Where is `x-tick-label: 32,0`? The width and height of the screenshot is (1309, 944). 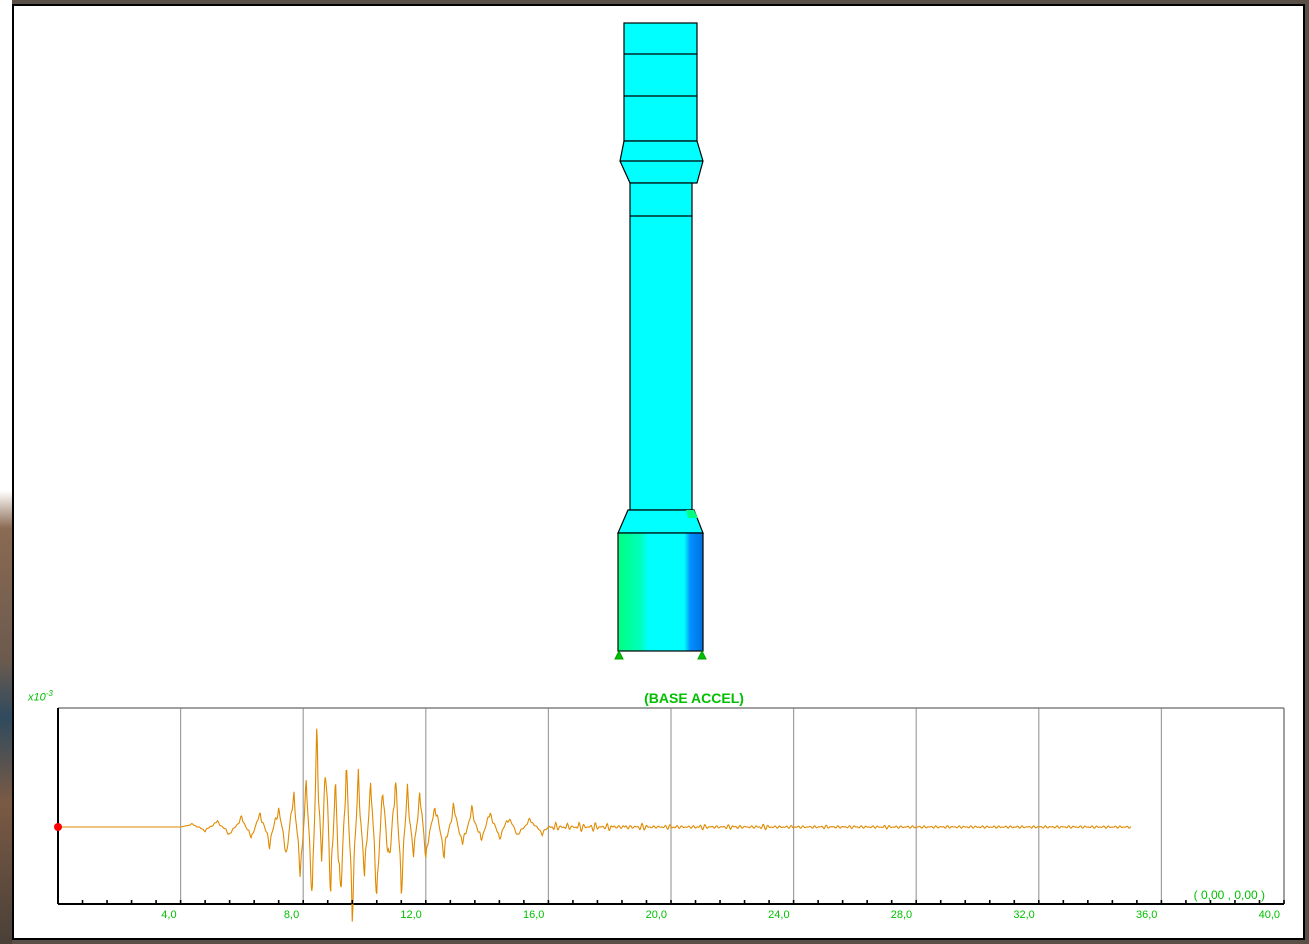 x-tick-label: 32,0 is located at coordinates (1023, 915).